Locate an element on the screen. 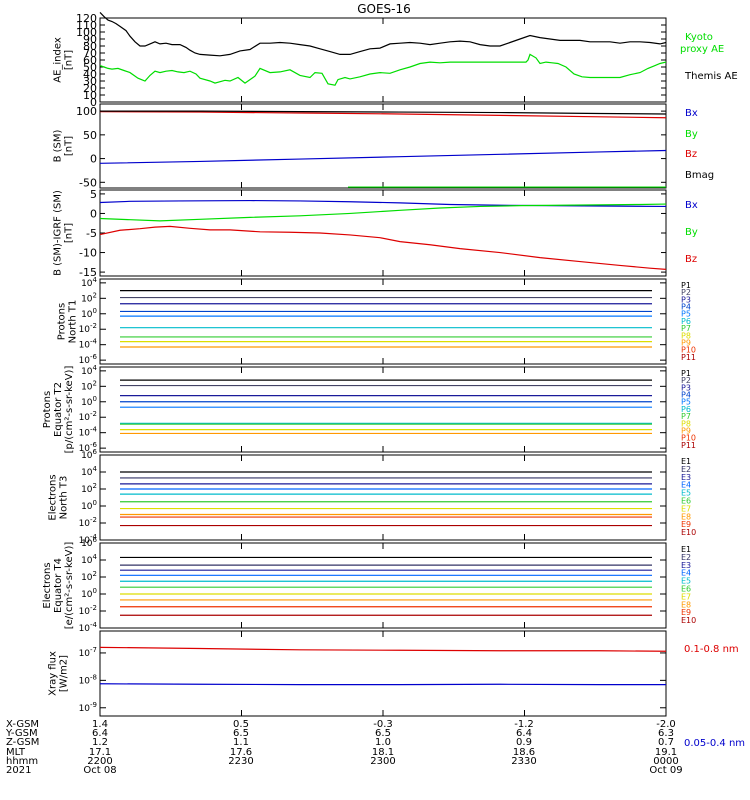 This screenshot has height=800, width=750. y-tick-label: 110 is located at coordinates (86, 25).